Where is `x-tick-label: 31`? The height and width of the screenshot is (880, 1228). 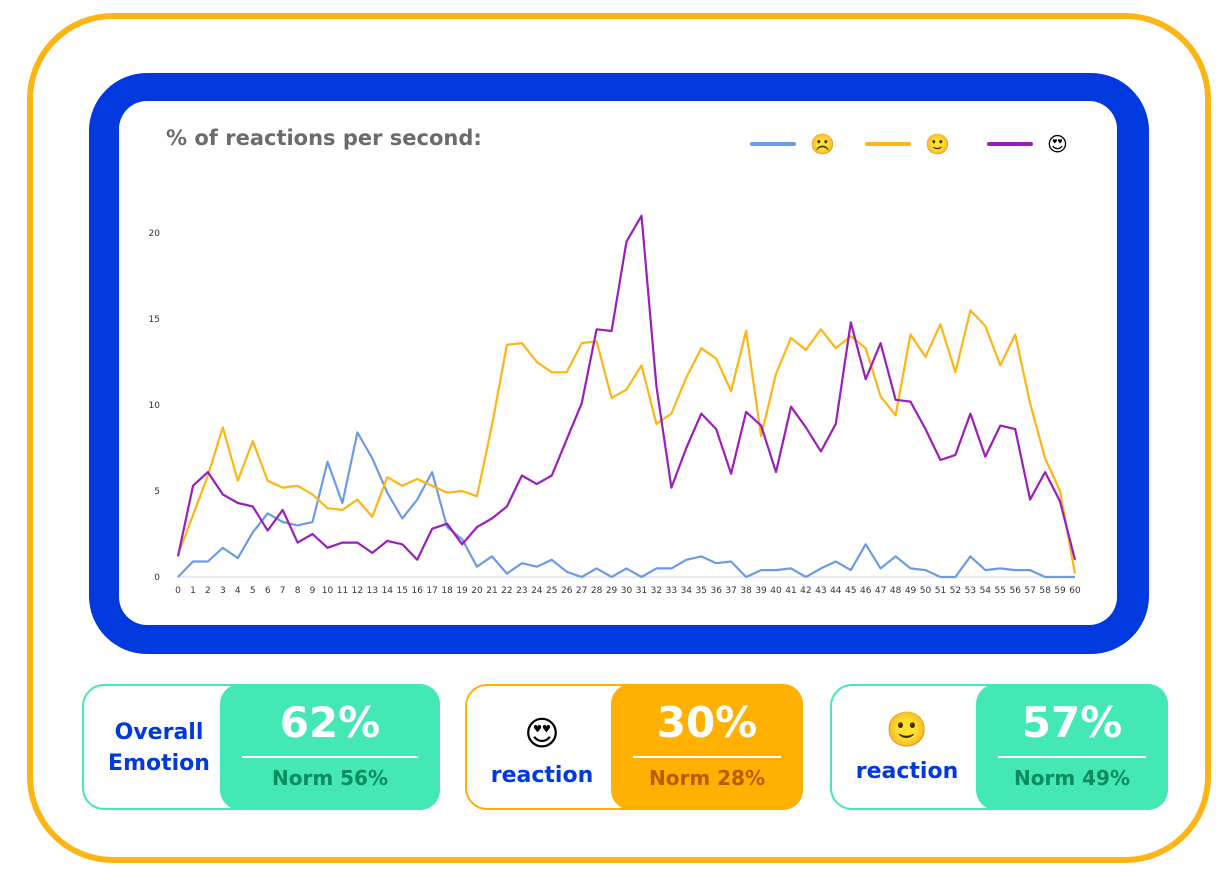
x-tick-label: 31 is located at coordinates (641, 591).